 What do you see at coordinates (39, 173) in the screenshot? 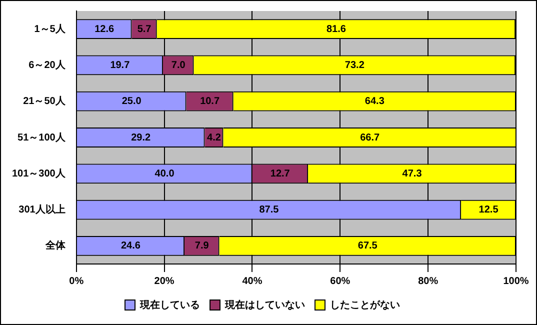
I see `y-tick-label: 101～300人` at bounding box center [39, 173].